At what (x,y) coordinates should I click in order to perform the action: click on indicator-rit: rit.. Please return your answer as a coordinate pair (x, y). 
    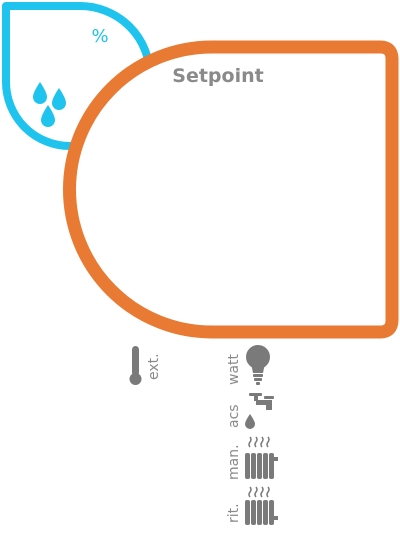
    Looking at the image, I should click on (252, 505).